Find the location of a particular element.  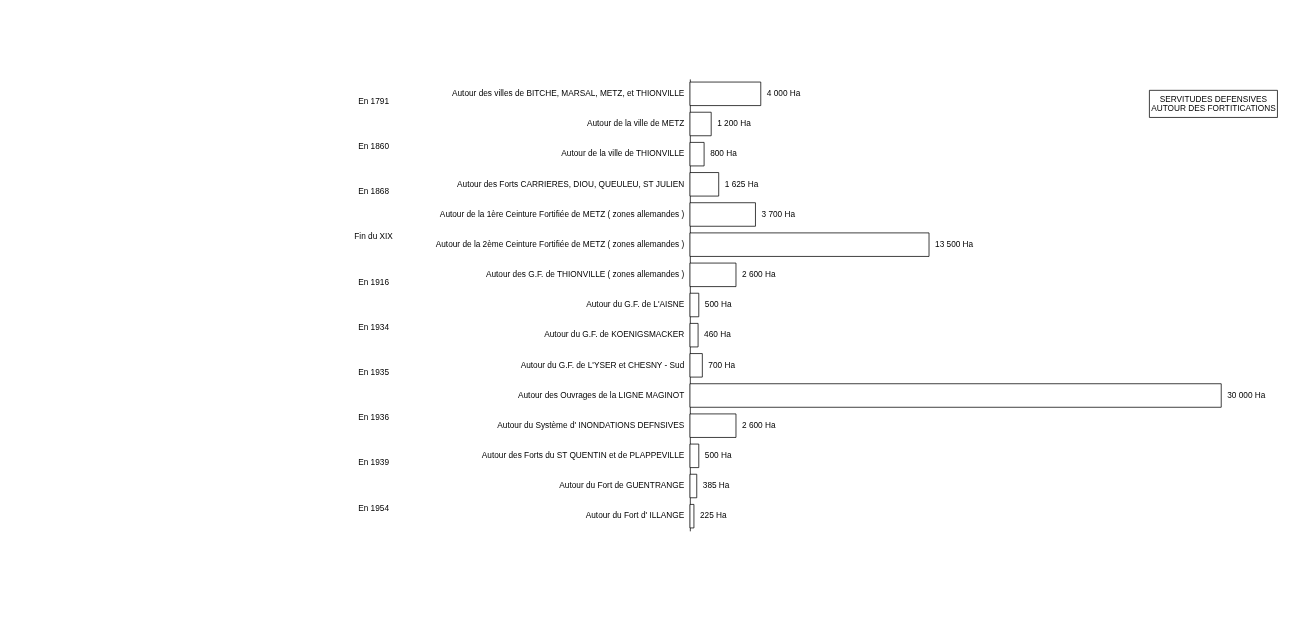

text: SERVITUDES DEFENSIVES AUTOUR DES FORTITICATIONS is located at coordinates (1214, 103).